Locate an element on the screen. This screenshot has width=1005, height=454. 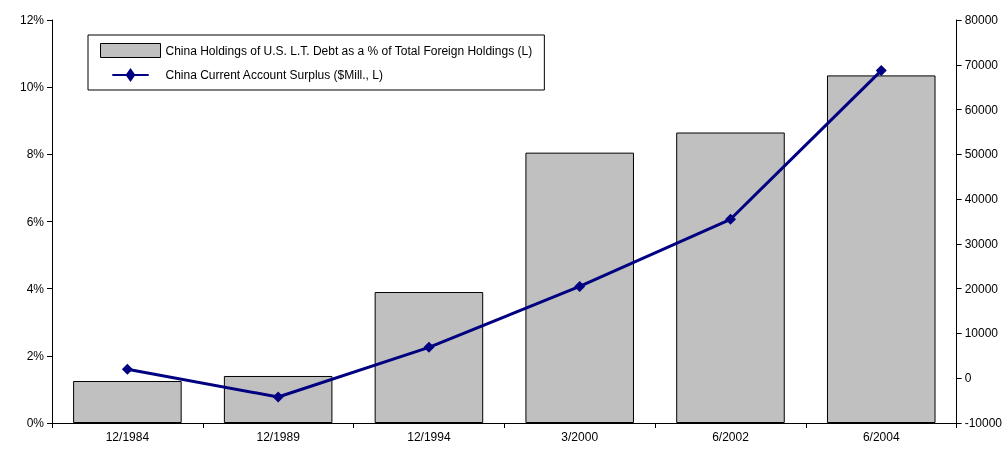
x-tick-label: 12/1989 is located at coordinates (278, 437).